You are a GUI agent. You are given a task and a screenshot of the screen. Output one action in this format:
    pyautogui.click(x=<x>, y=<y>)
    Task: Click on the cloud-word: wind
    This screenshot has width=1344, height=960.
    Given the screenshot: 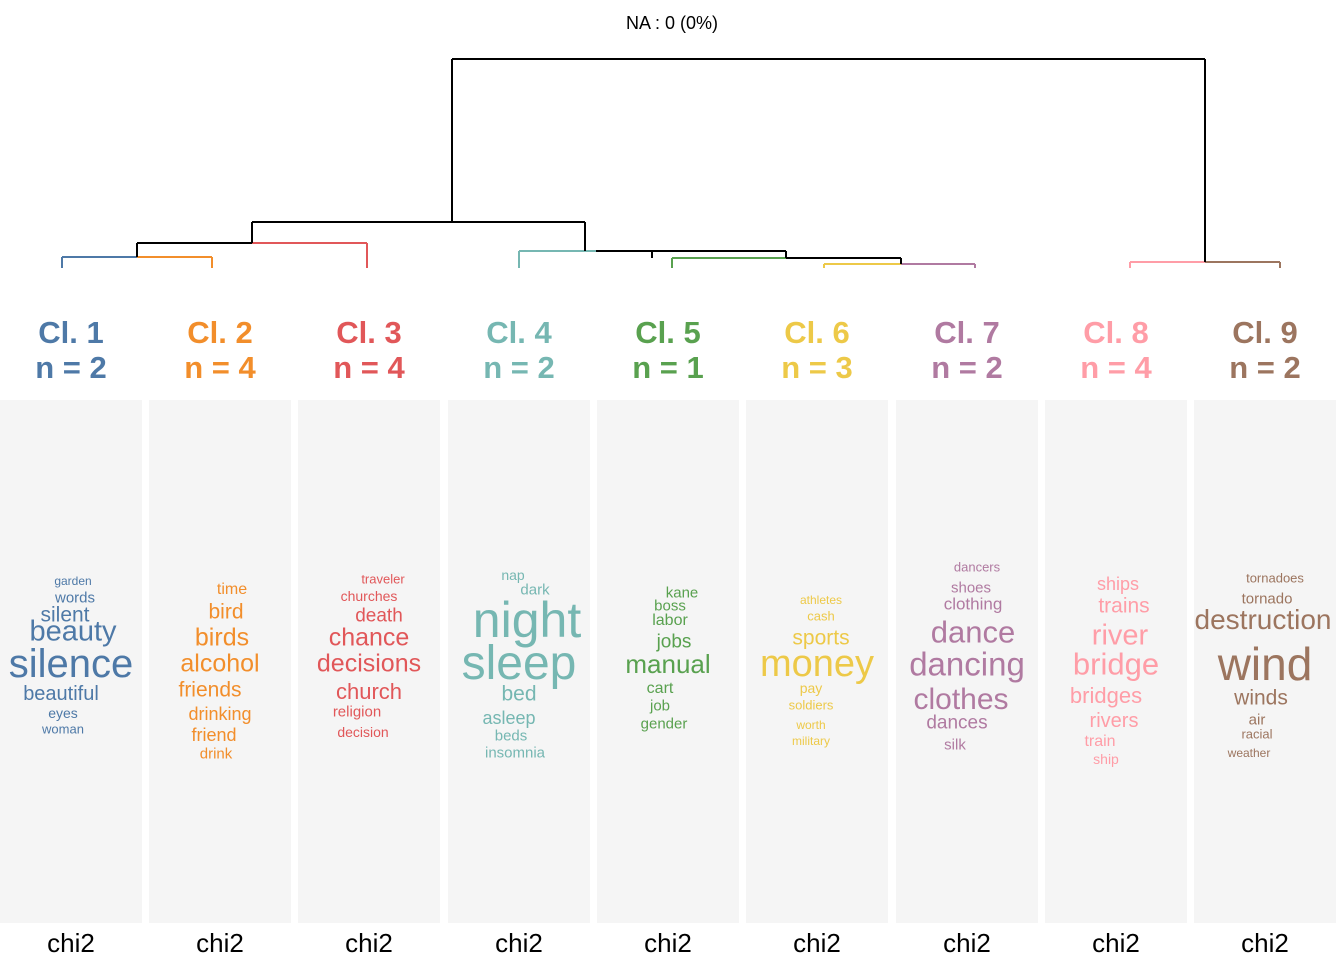 What is the action you would take?
    pyautogui.click(x=1265, y=664)
    